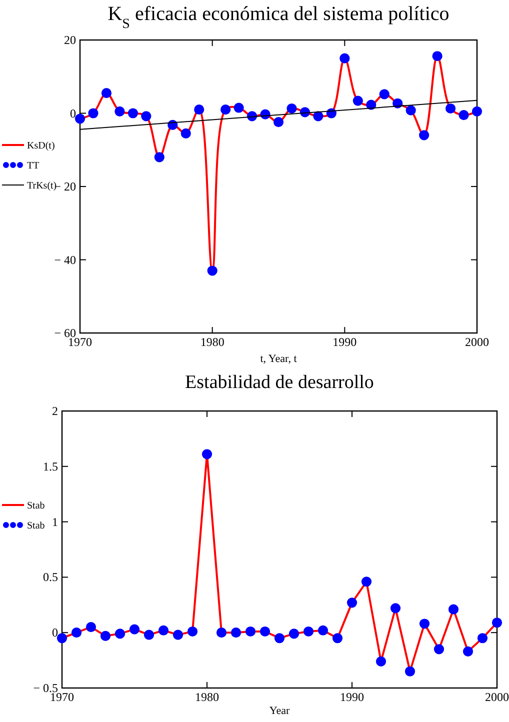 This screenshot has height=722, width=509. I want to click on x-axis-title: Year, so click(279, 711).